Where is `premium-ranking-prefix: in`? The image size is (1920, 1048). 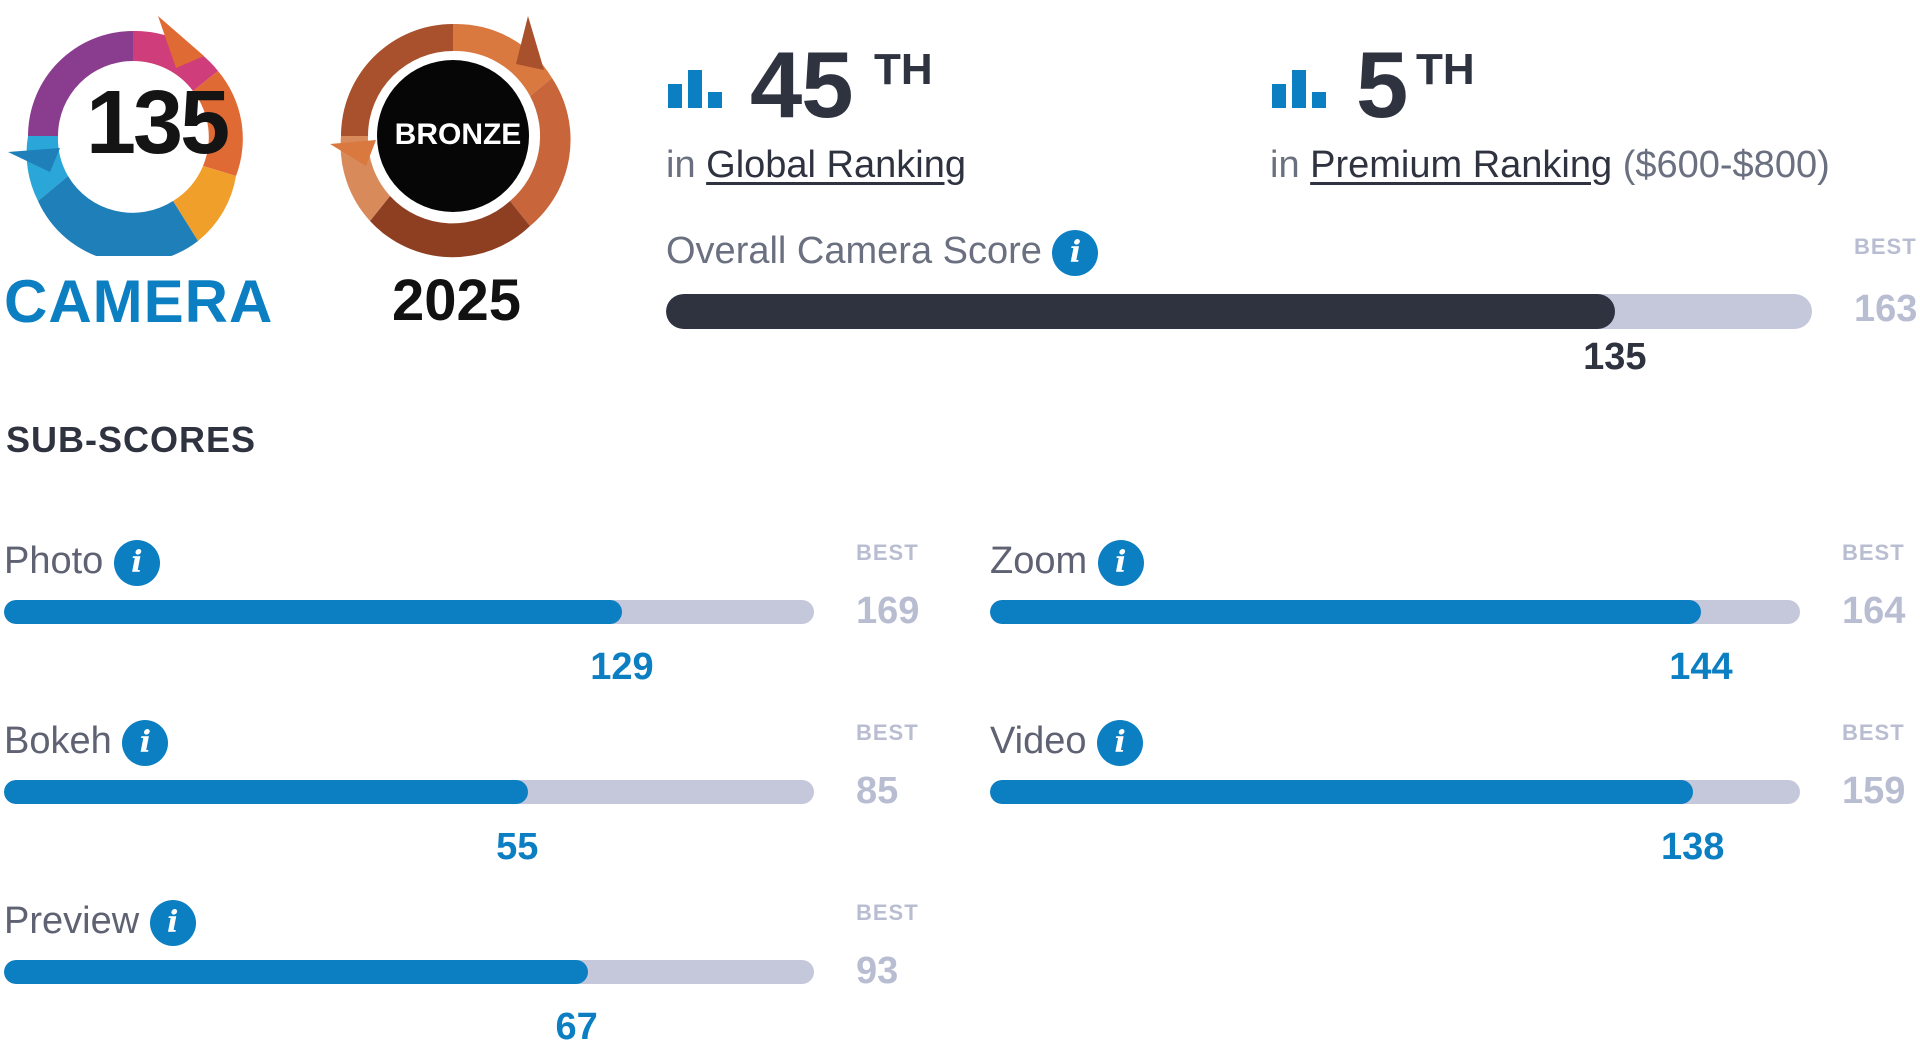 premium-ranking-prefix: in is located at coordinates (1285, 165).